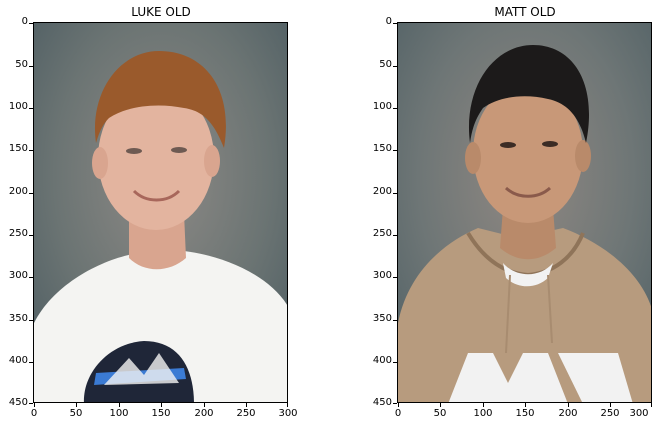 The width and height of the screenshot is (669, 427). Describe the element at coordinates (525, 12) in the screenshot. I see `subplot-title: MATT OLD` at that location.